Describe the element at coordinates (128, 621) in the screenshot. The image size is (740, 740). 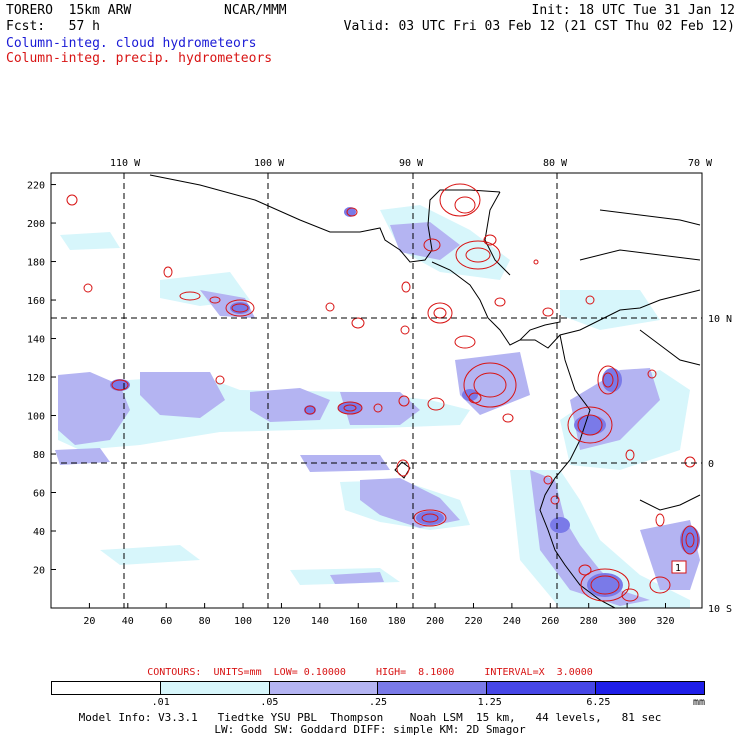
I see `x-tick-label: 40` at that location.